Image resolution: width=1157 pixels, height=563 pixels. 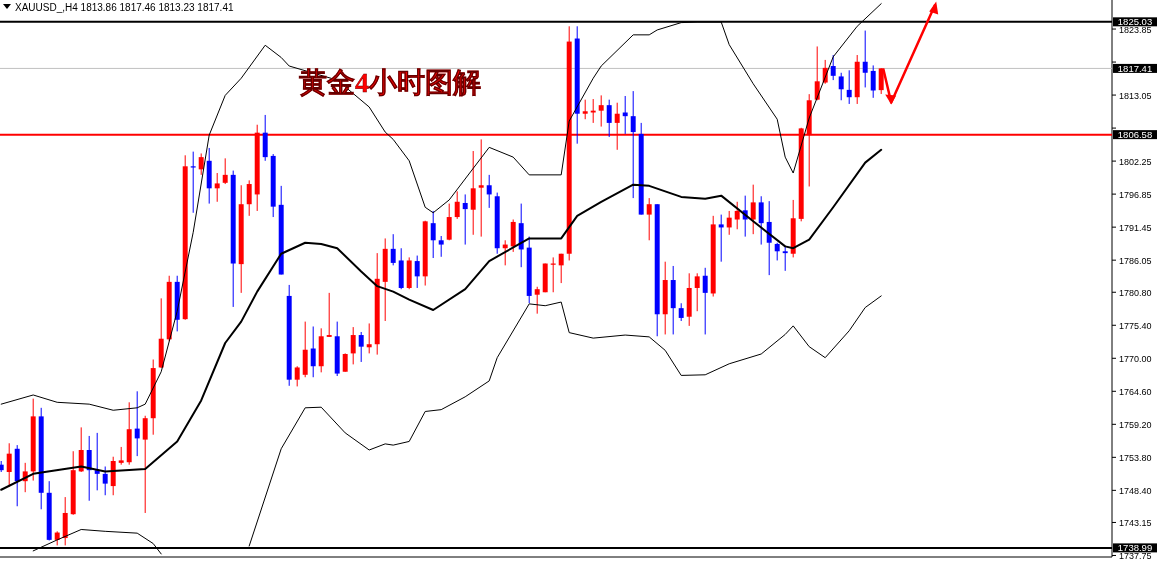 I want to click on annotation: XAUUSD_,H4 1813.86 1817.46 1813.23 1817.41, so click(x=124, y=7).